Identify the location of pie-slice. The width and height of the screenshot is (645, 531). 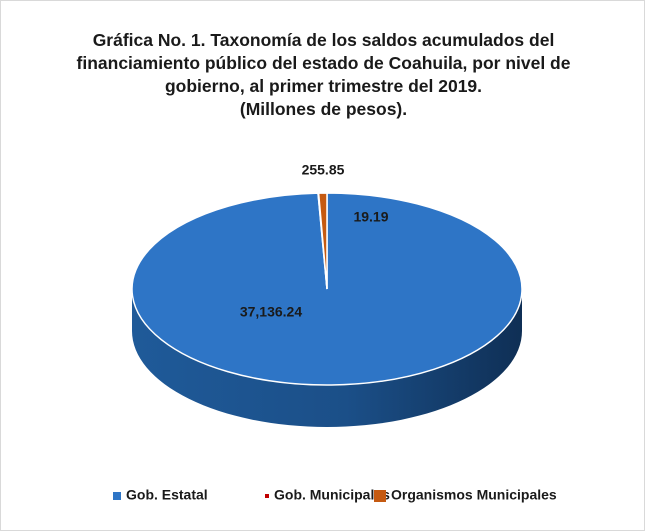
(322, 241).